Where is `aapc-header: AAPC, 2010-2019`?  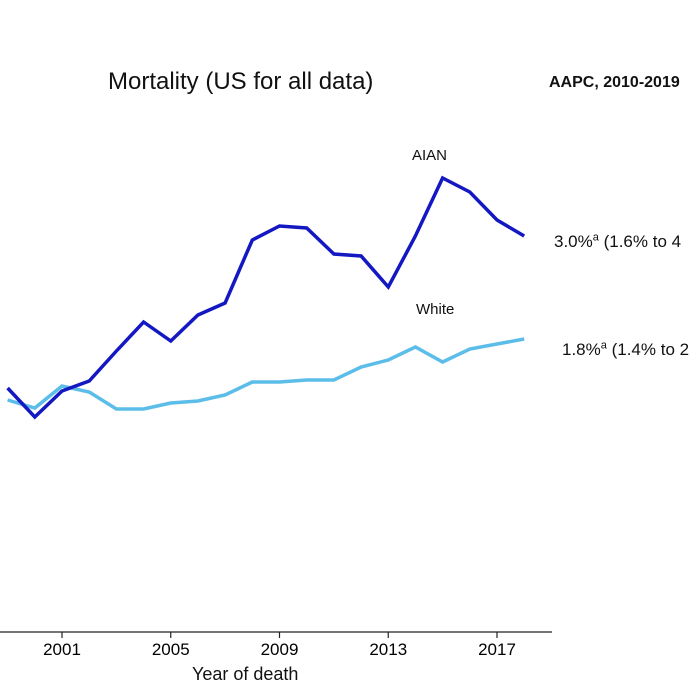 aapc-header: AAPC, 2010-2019 is located at coordinates (614, 82).